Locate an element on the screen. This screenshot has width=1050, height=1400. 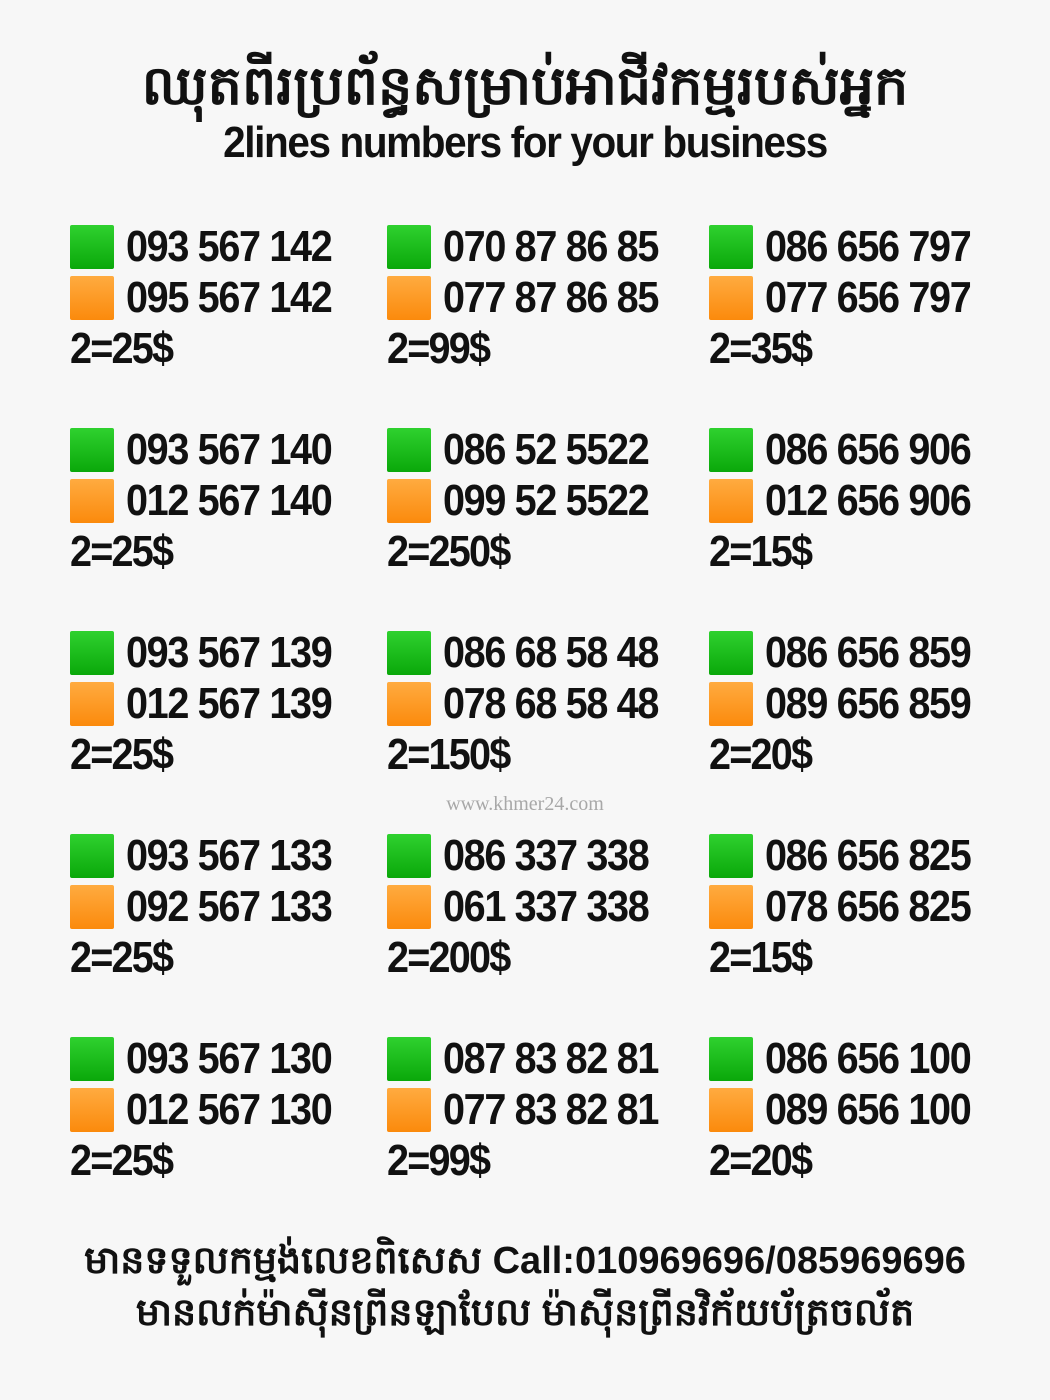
phone-number: 078 656 825 is located at coordinates (868, 906).